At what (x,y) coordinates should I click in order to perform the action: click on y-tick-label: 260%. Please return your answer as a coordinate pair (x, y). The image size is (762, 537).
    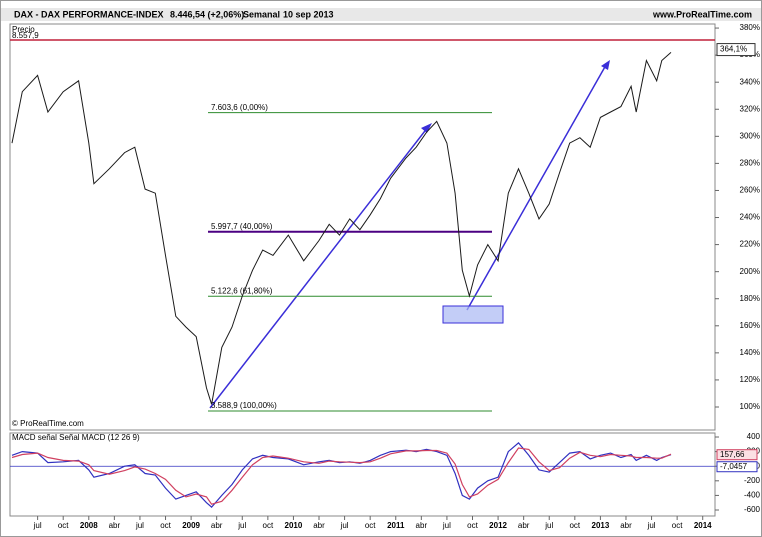
    Looking at the image, I should click on (750, 190).